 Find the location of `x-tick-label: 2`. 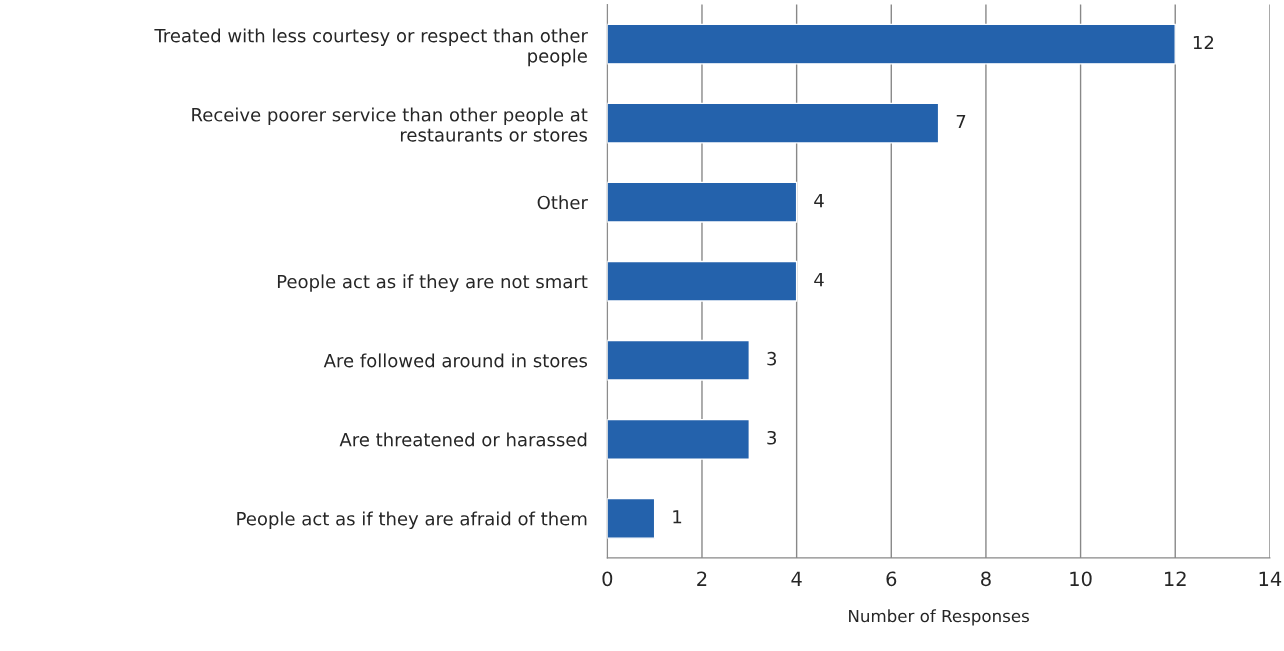

x-tick-label: 2 is located at coordinates (702, 578).